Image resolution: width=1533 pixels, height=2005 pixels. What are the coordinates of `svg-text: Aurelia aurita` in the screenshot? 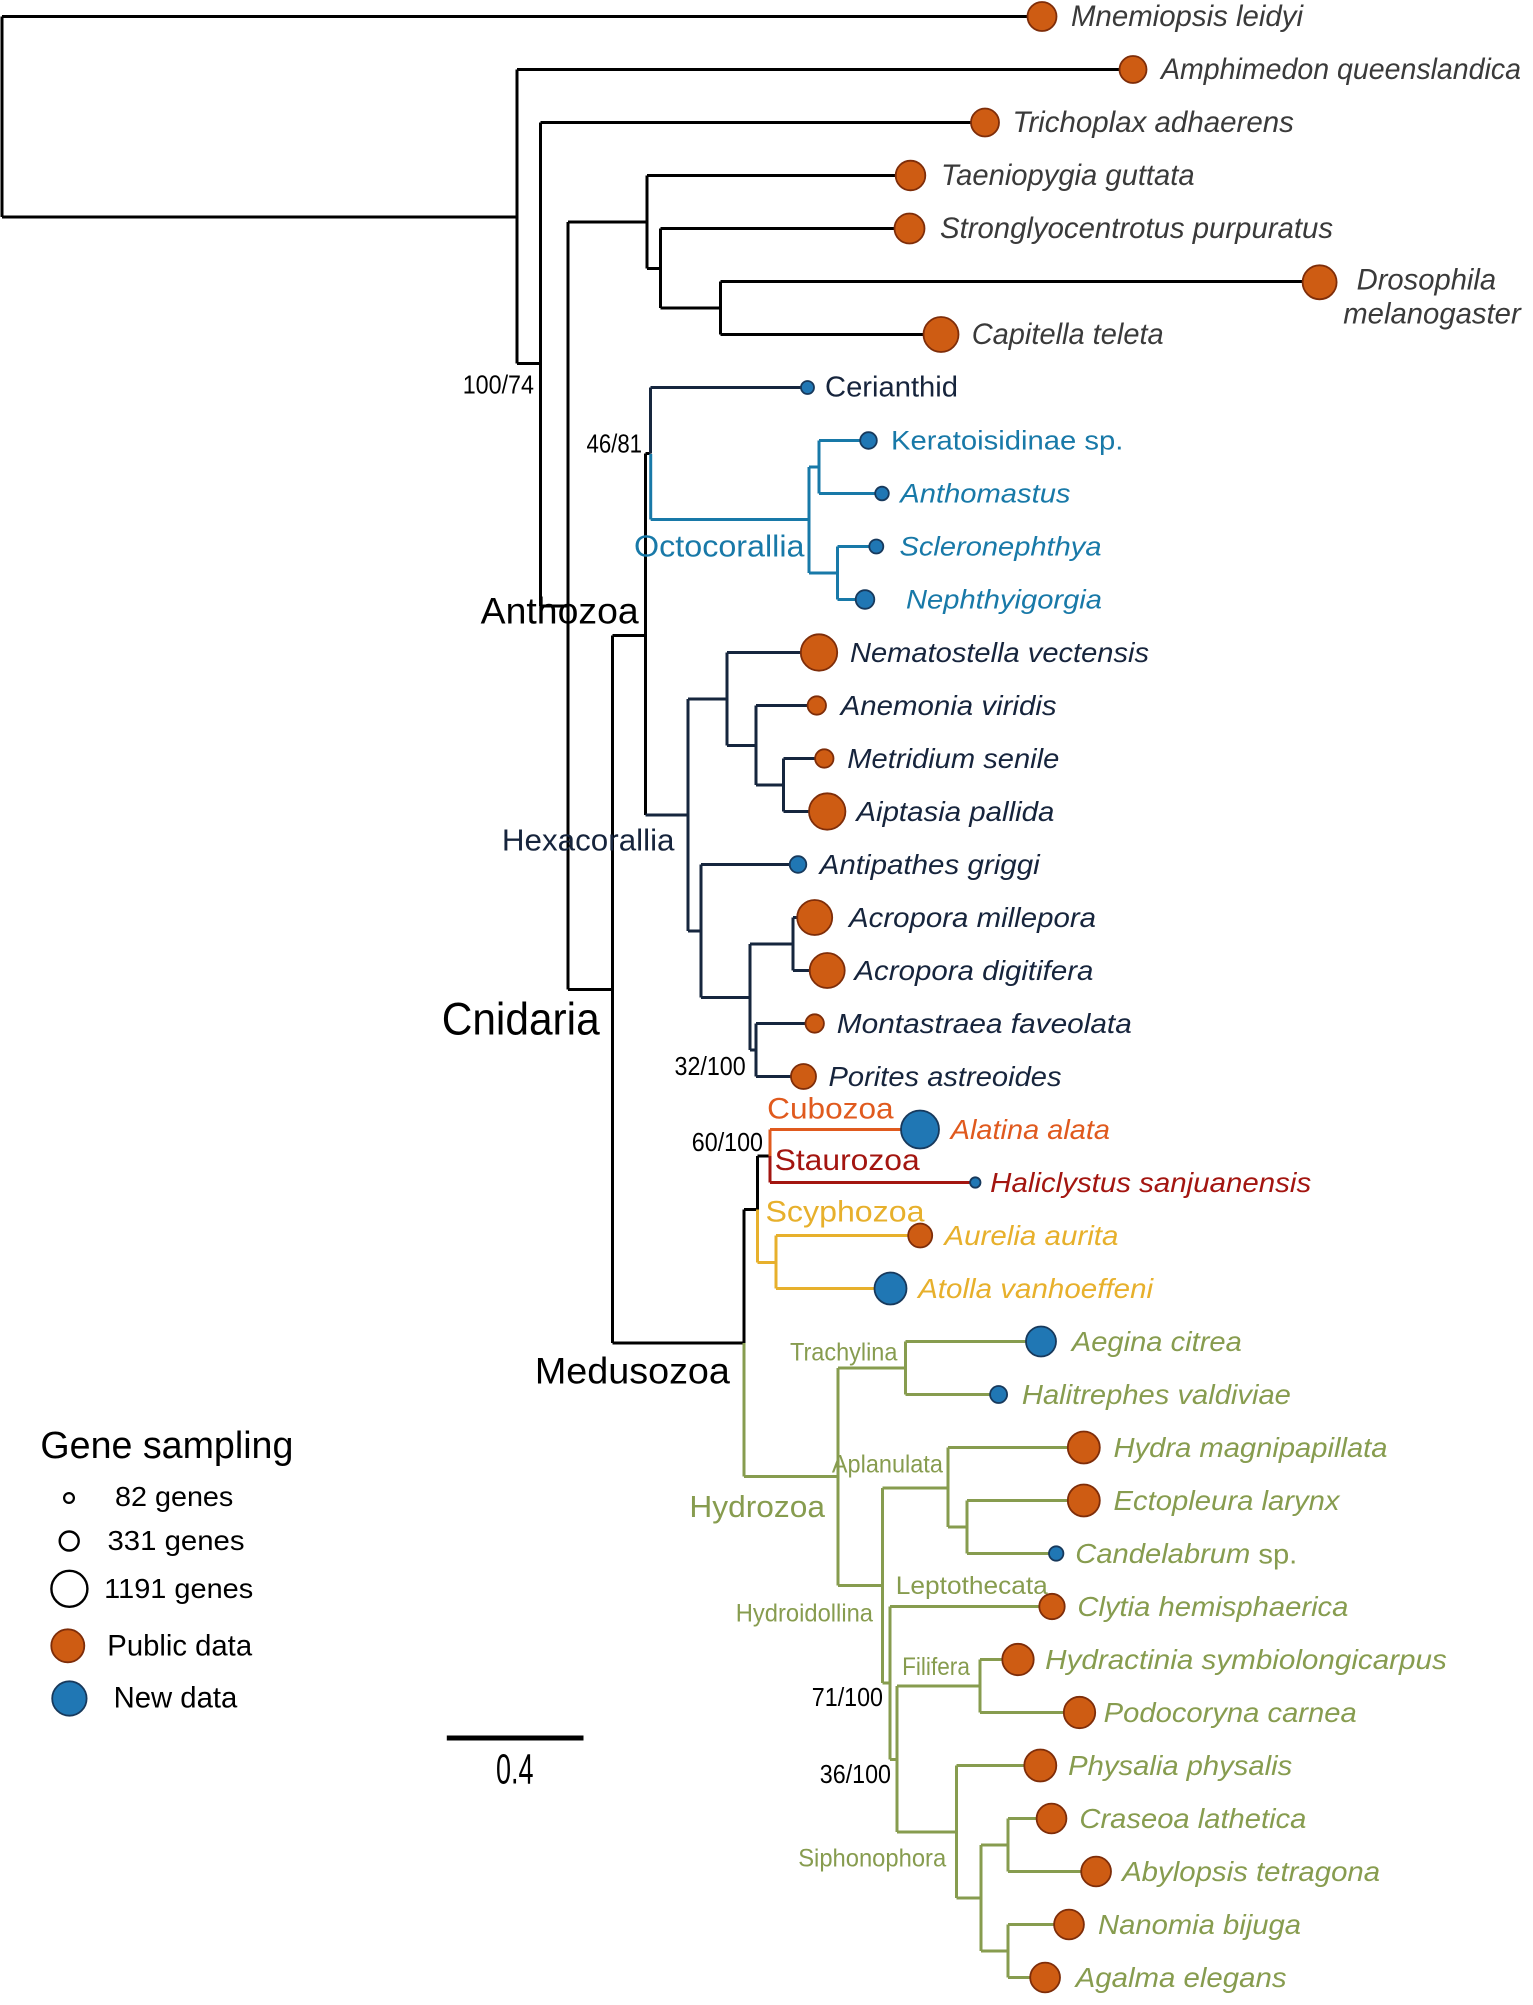 It's located at (1030, 1235).